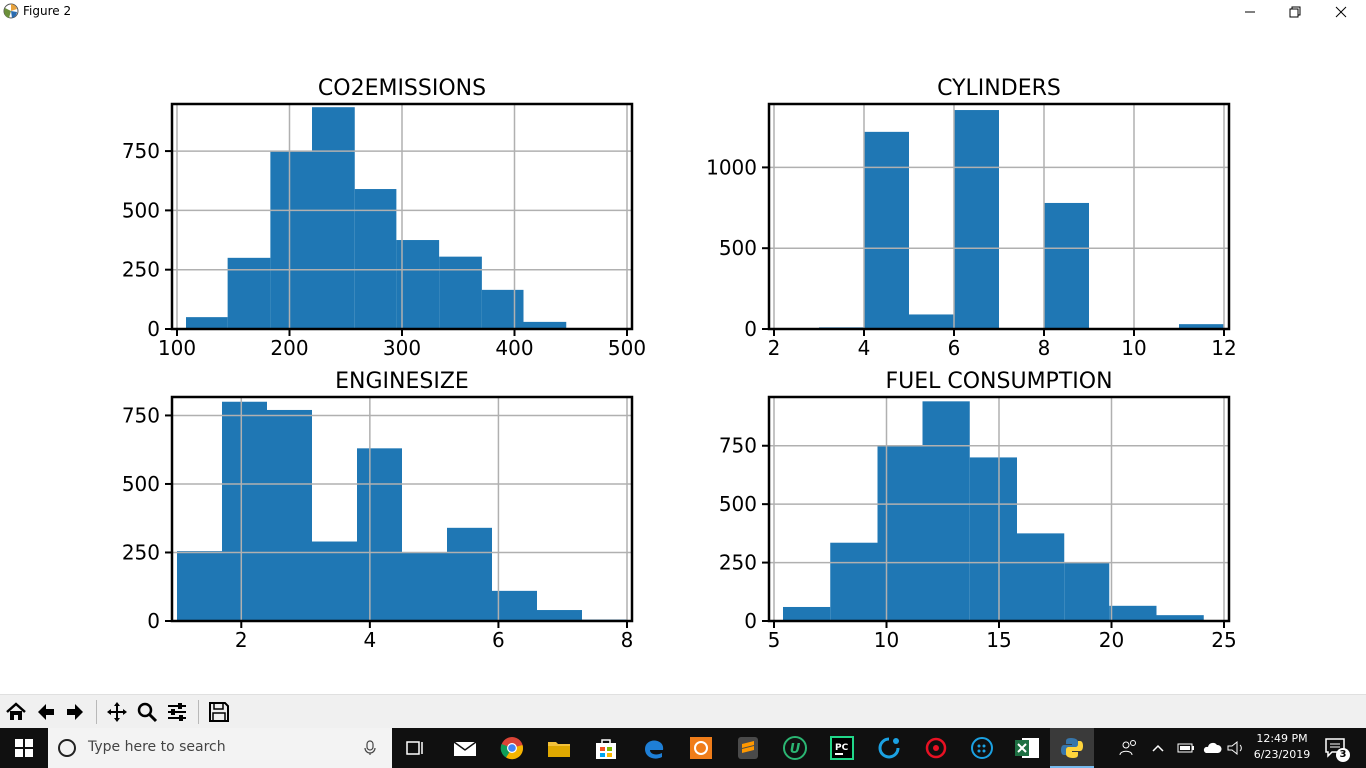 The width and height of the screenshot is (1366, 768). Describe the element at coordinates (16, 712) in the screenshot. I see `home-button` at that location.